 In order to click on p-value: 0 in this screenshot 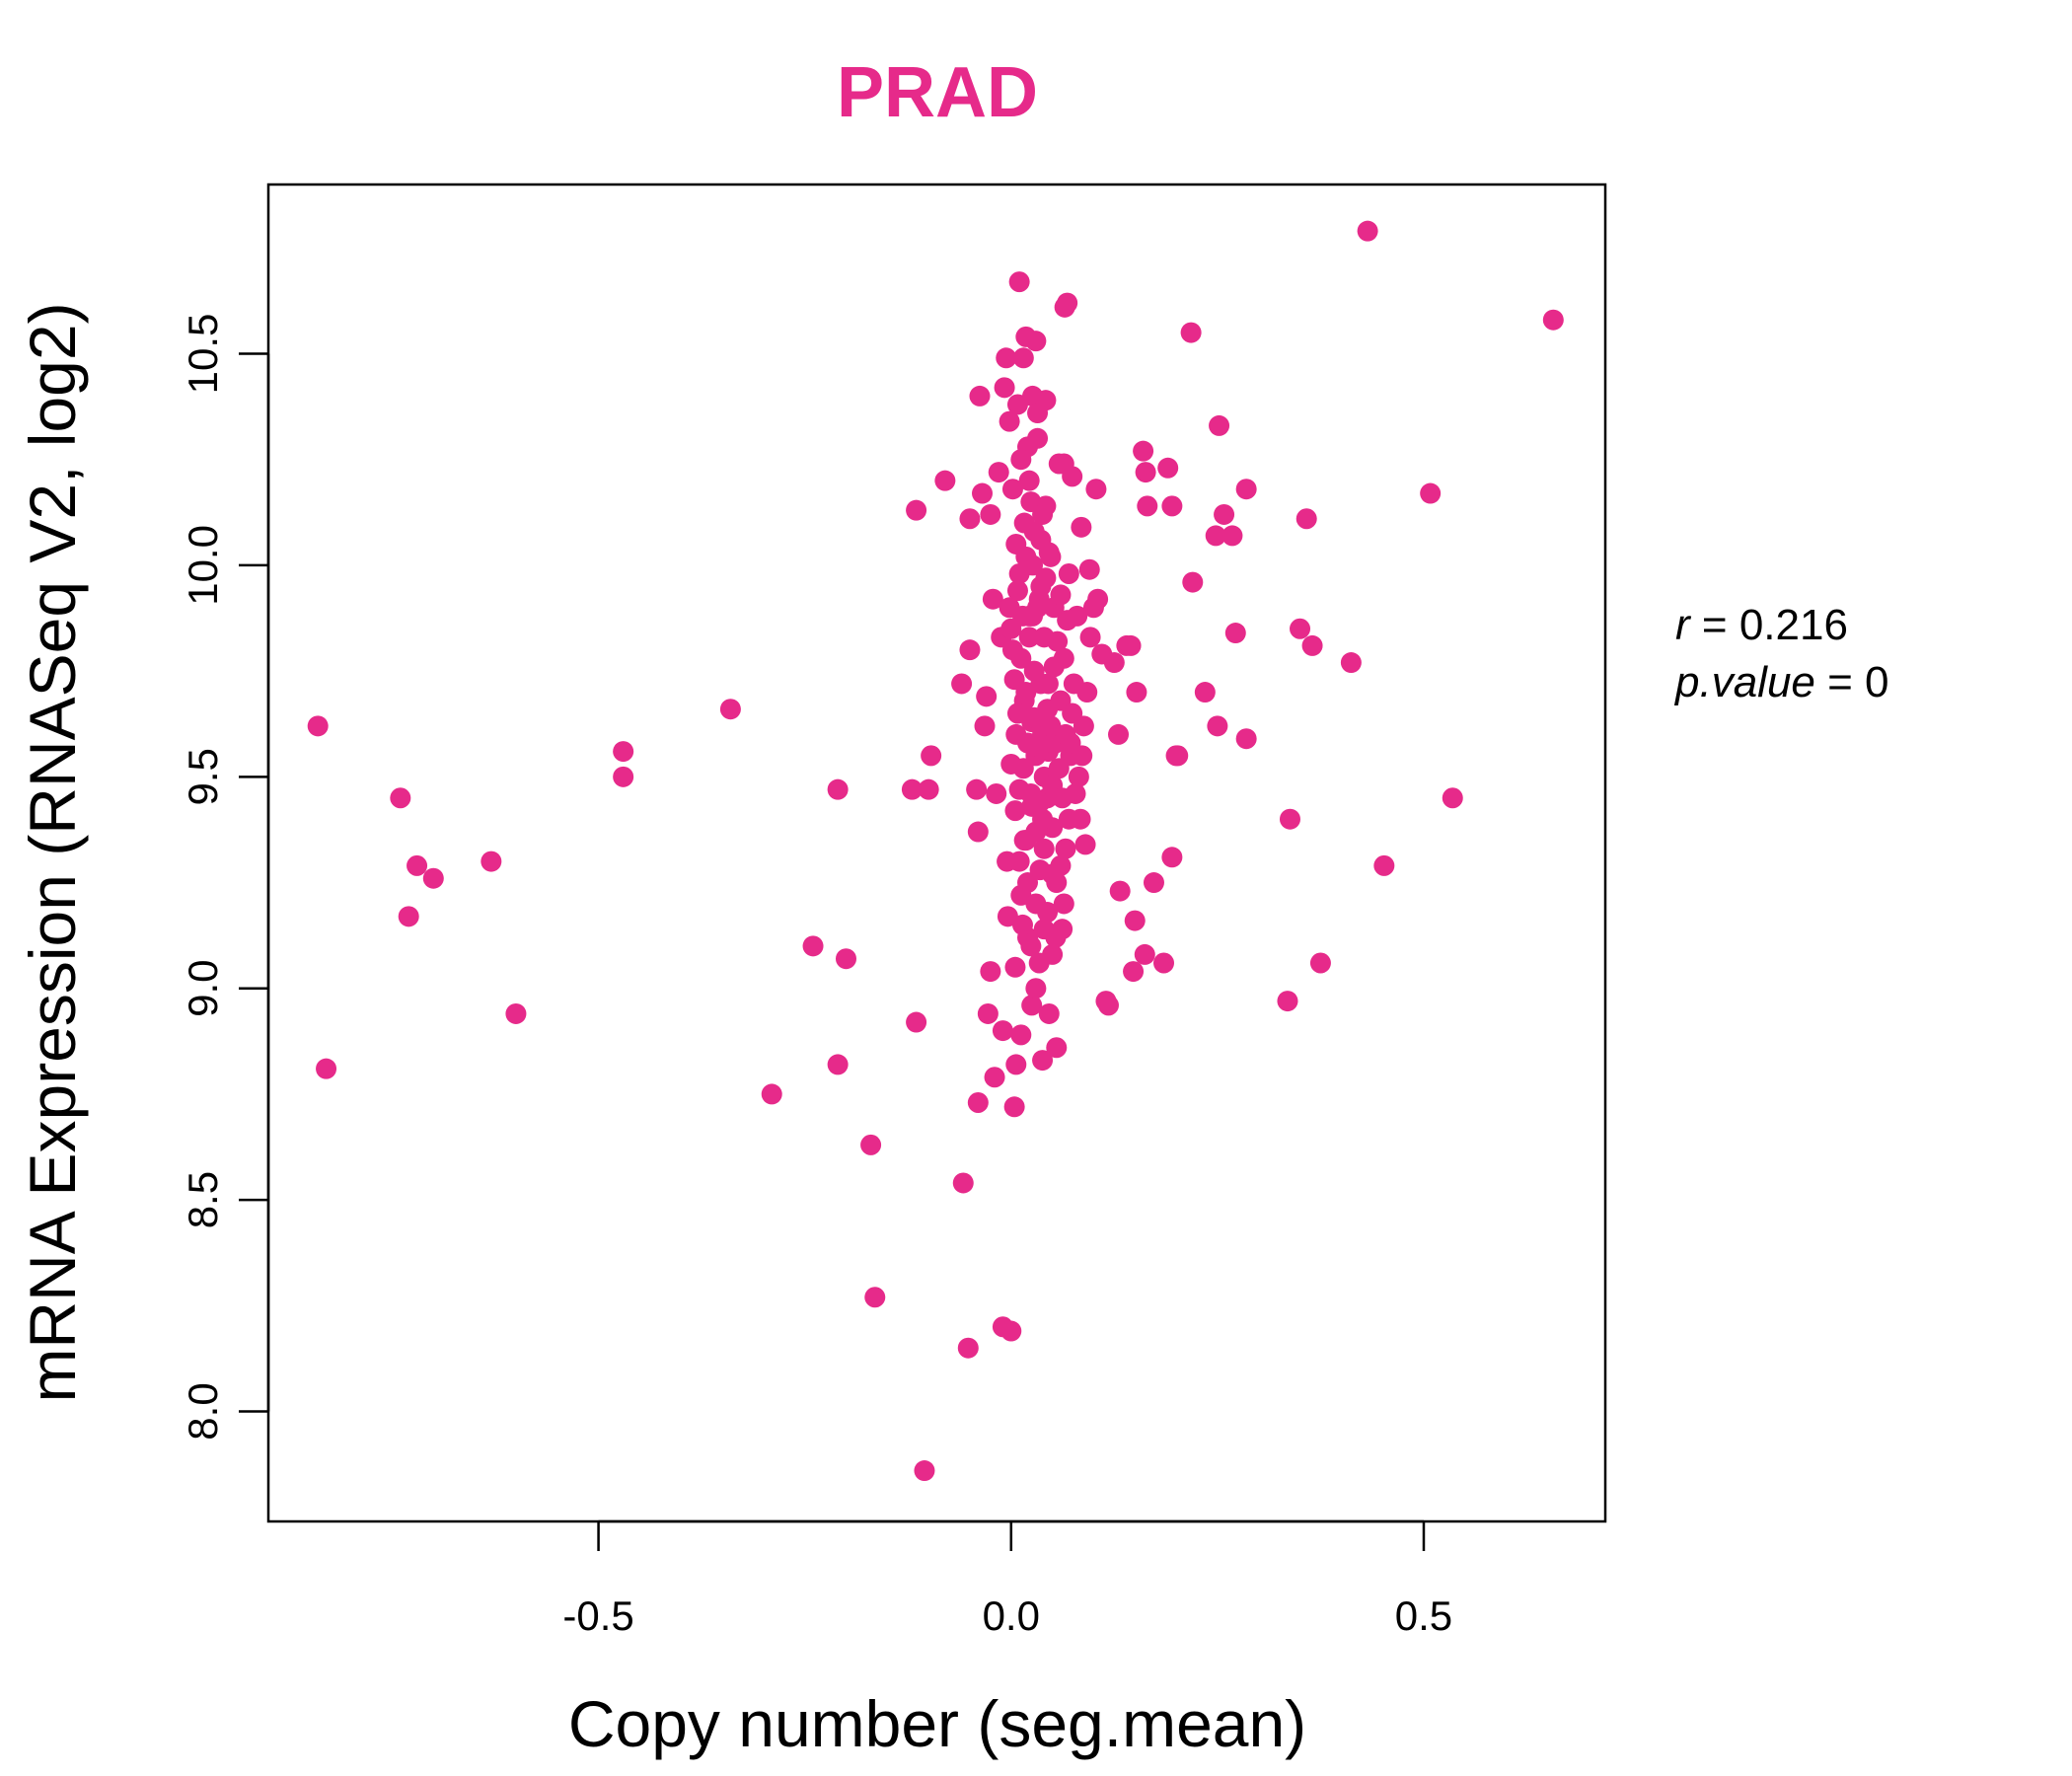, I will do `click(1877, 682)`.